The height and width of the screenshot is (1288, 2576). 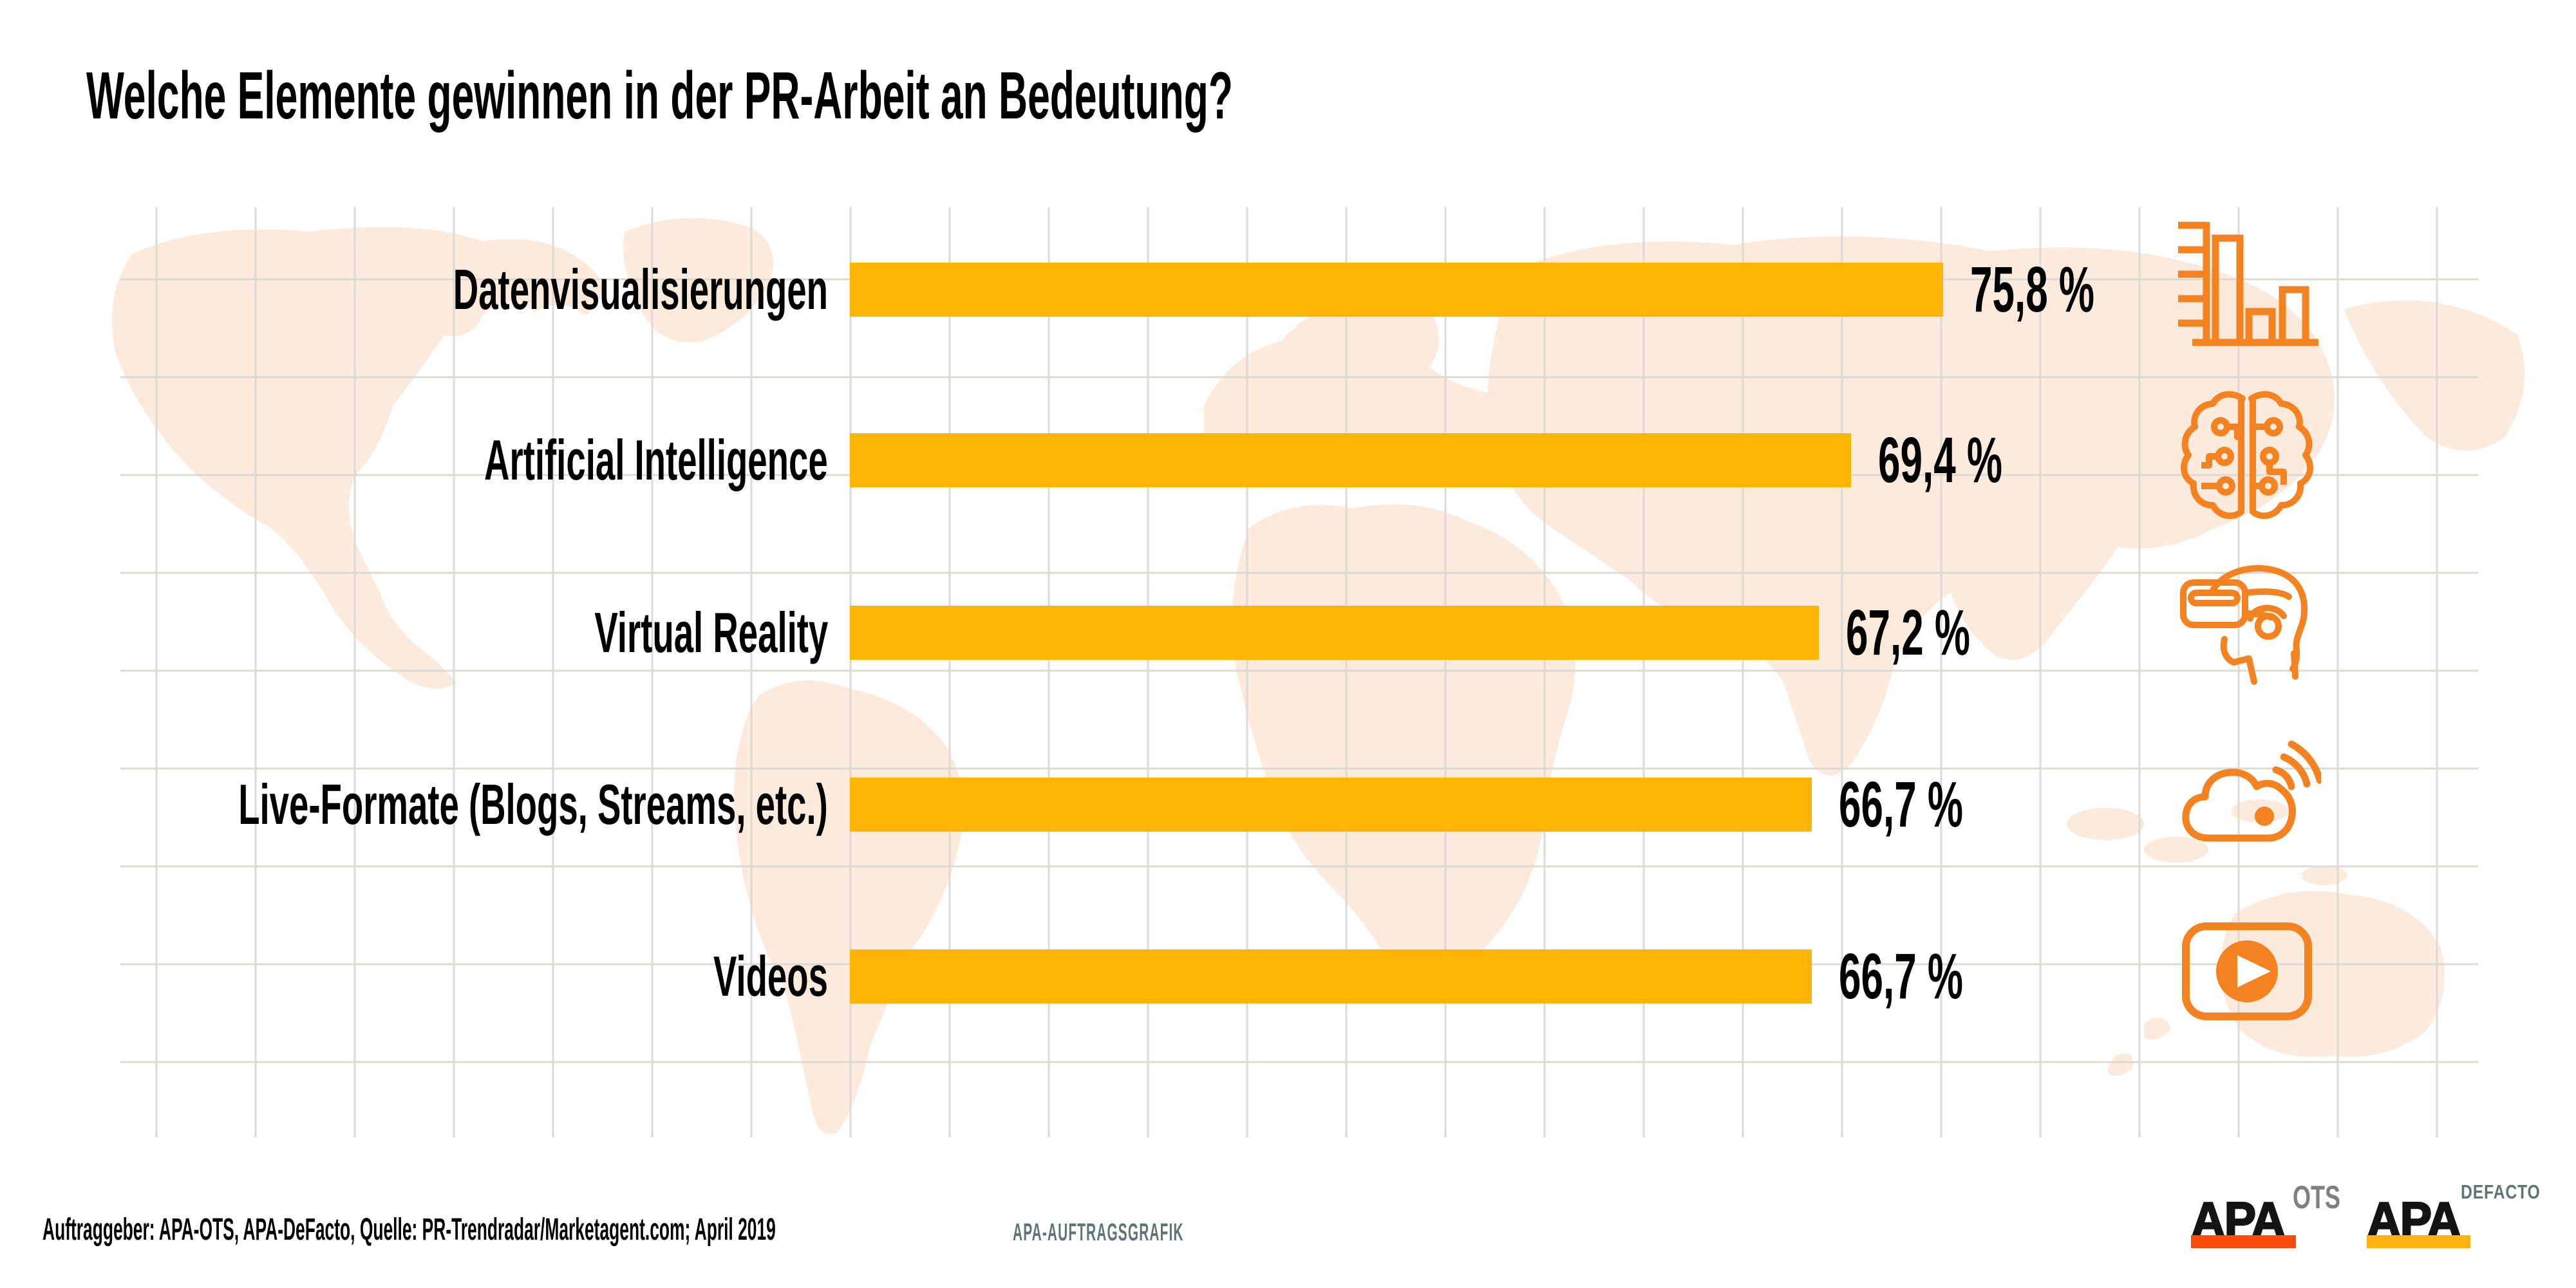 I want to click on vr-headset-icon, so click(x=2247, y=631).